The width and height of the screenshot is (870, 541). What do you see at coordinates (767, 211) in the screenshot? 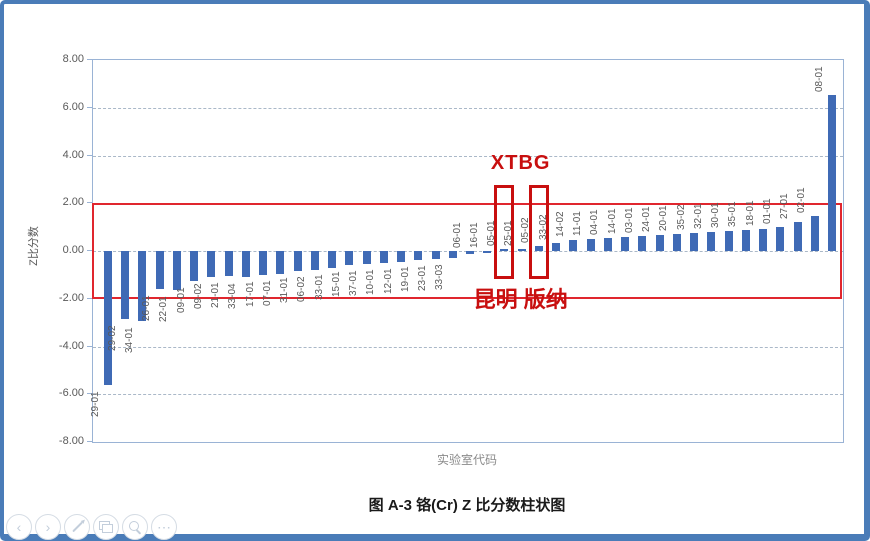
I see `bar-label: 01-01` at bounding box center [767, 211].